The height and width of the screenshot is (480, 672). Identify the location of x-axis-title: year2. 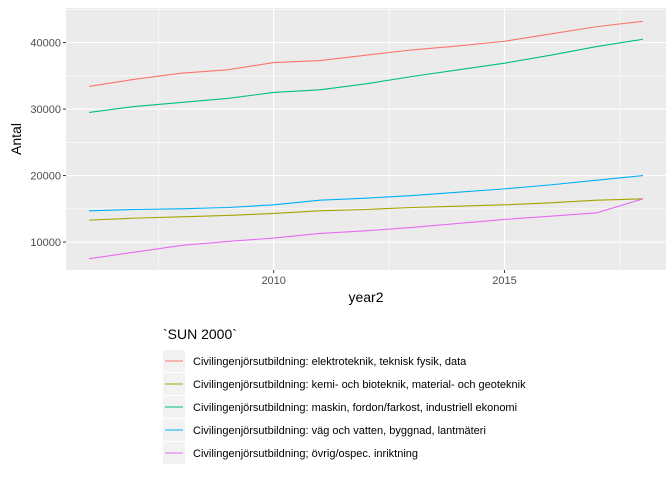
(365, 297).